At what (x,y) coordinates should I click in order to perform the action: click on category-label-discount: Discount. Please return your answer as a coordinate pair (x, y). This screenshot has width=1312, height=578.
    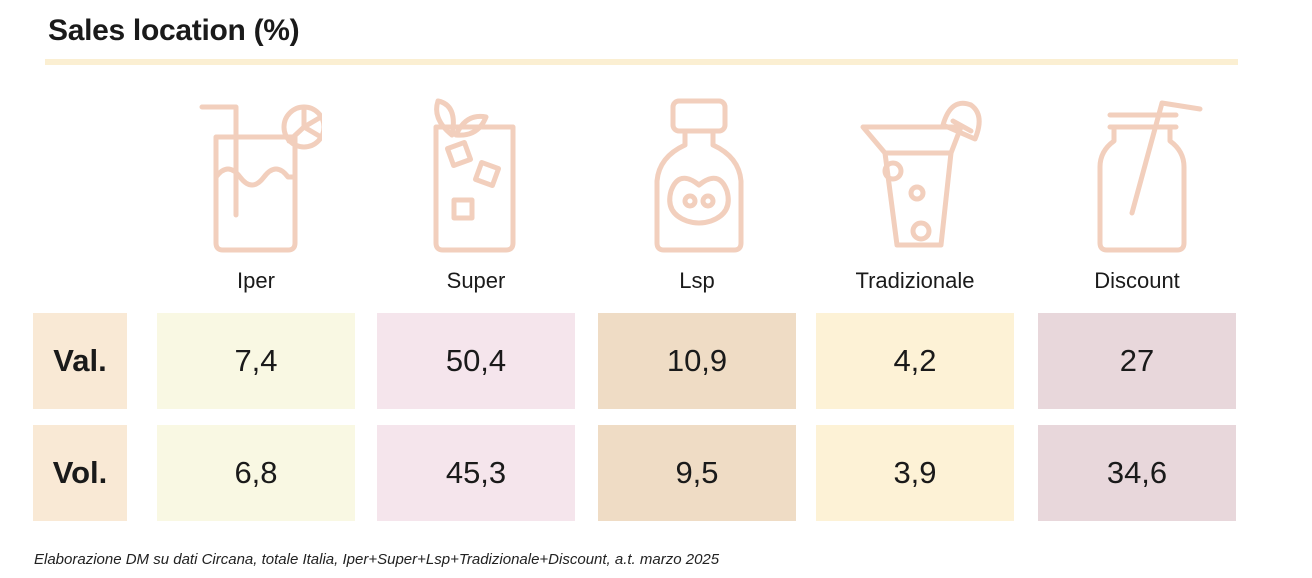
    Looking at the image, I should click on (1137, 280).